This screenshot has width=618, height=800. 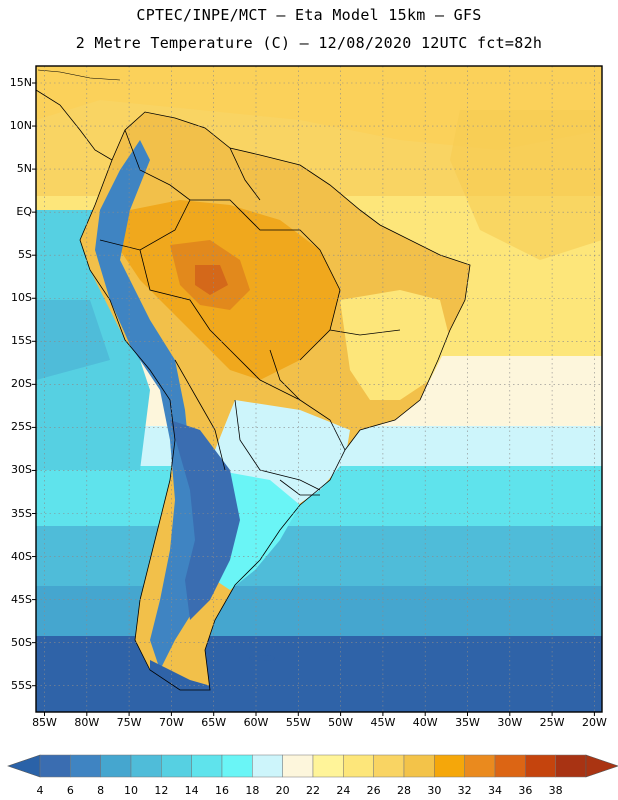 I want to click on colorbar-label: 20, so click(x=282, y=790).